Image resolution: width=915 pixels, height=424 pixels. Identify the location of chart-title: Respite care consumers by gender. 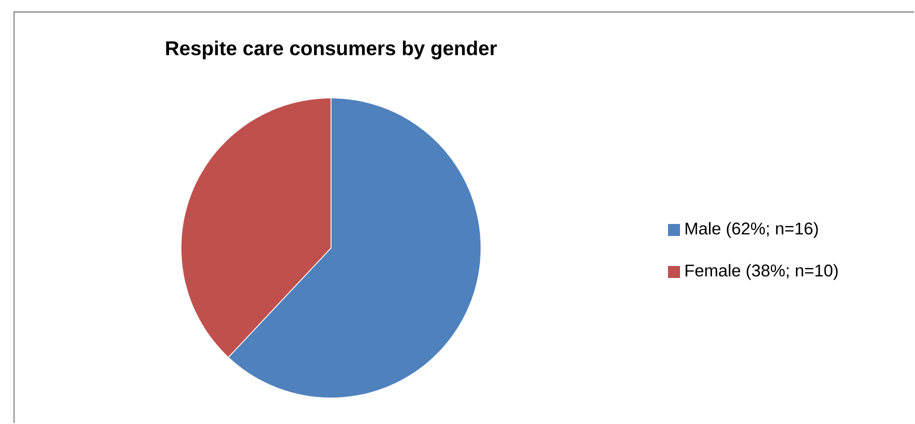
(331, 50).